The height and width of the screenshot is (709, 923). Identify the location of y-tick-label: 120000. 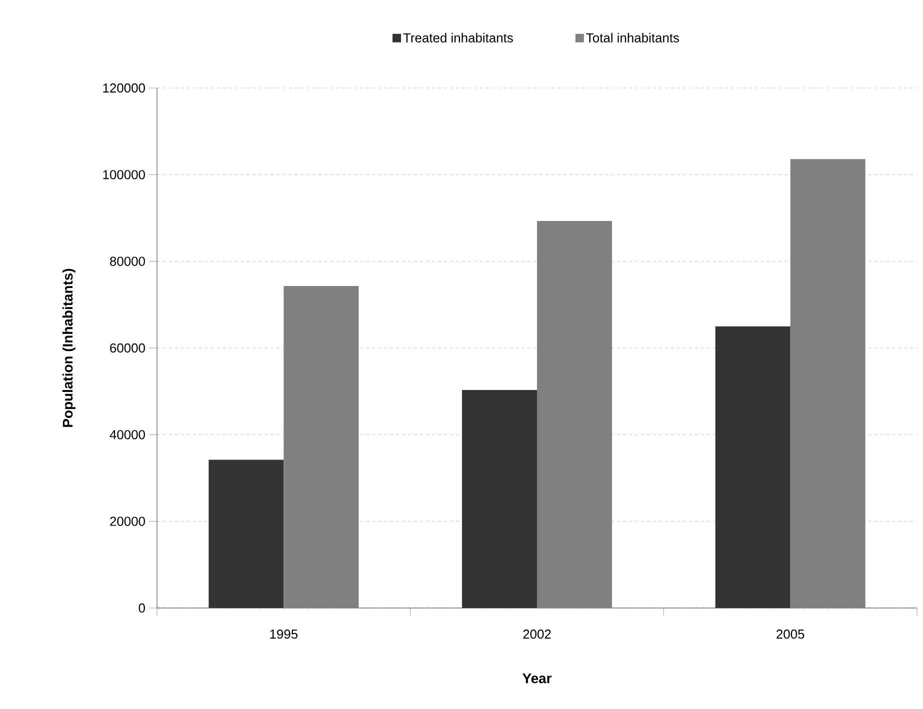
(124, 88).